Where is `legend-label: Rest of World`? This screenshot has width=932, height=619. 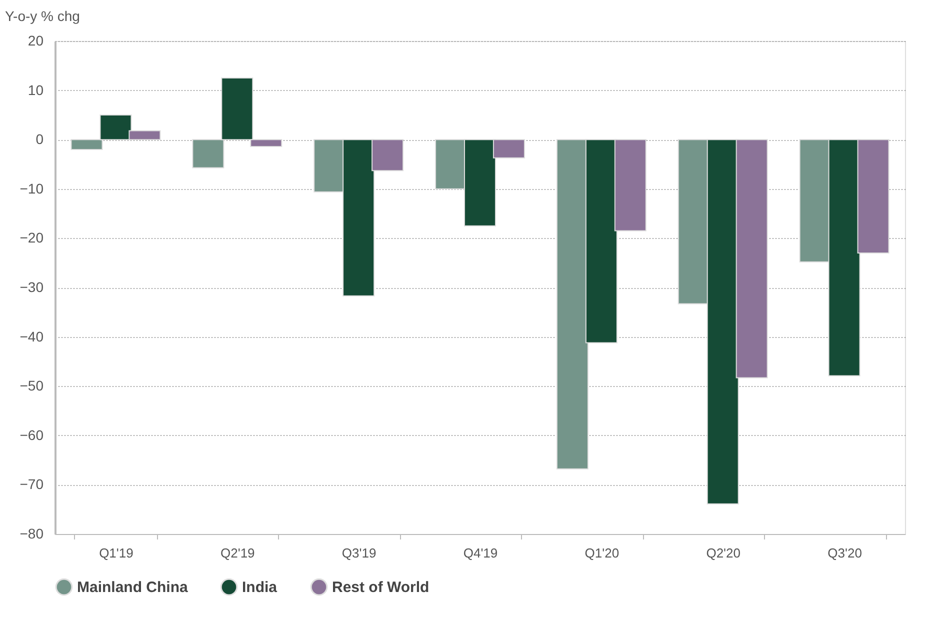
legend-label: Rest of World is located at coordinates (381, 587).